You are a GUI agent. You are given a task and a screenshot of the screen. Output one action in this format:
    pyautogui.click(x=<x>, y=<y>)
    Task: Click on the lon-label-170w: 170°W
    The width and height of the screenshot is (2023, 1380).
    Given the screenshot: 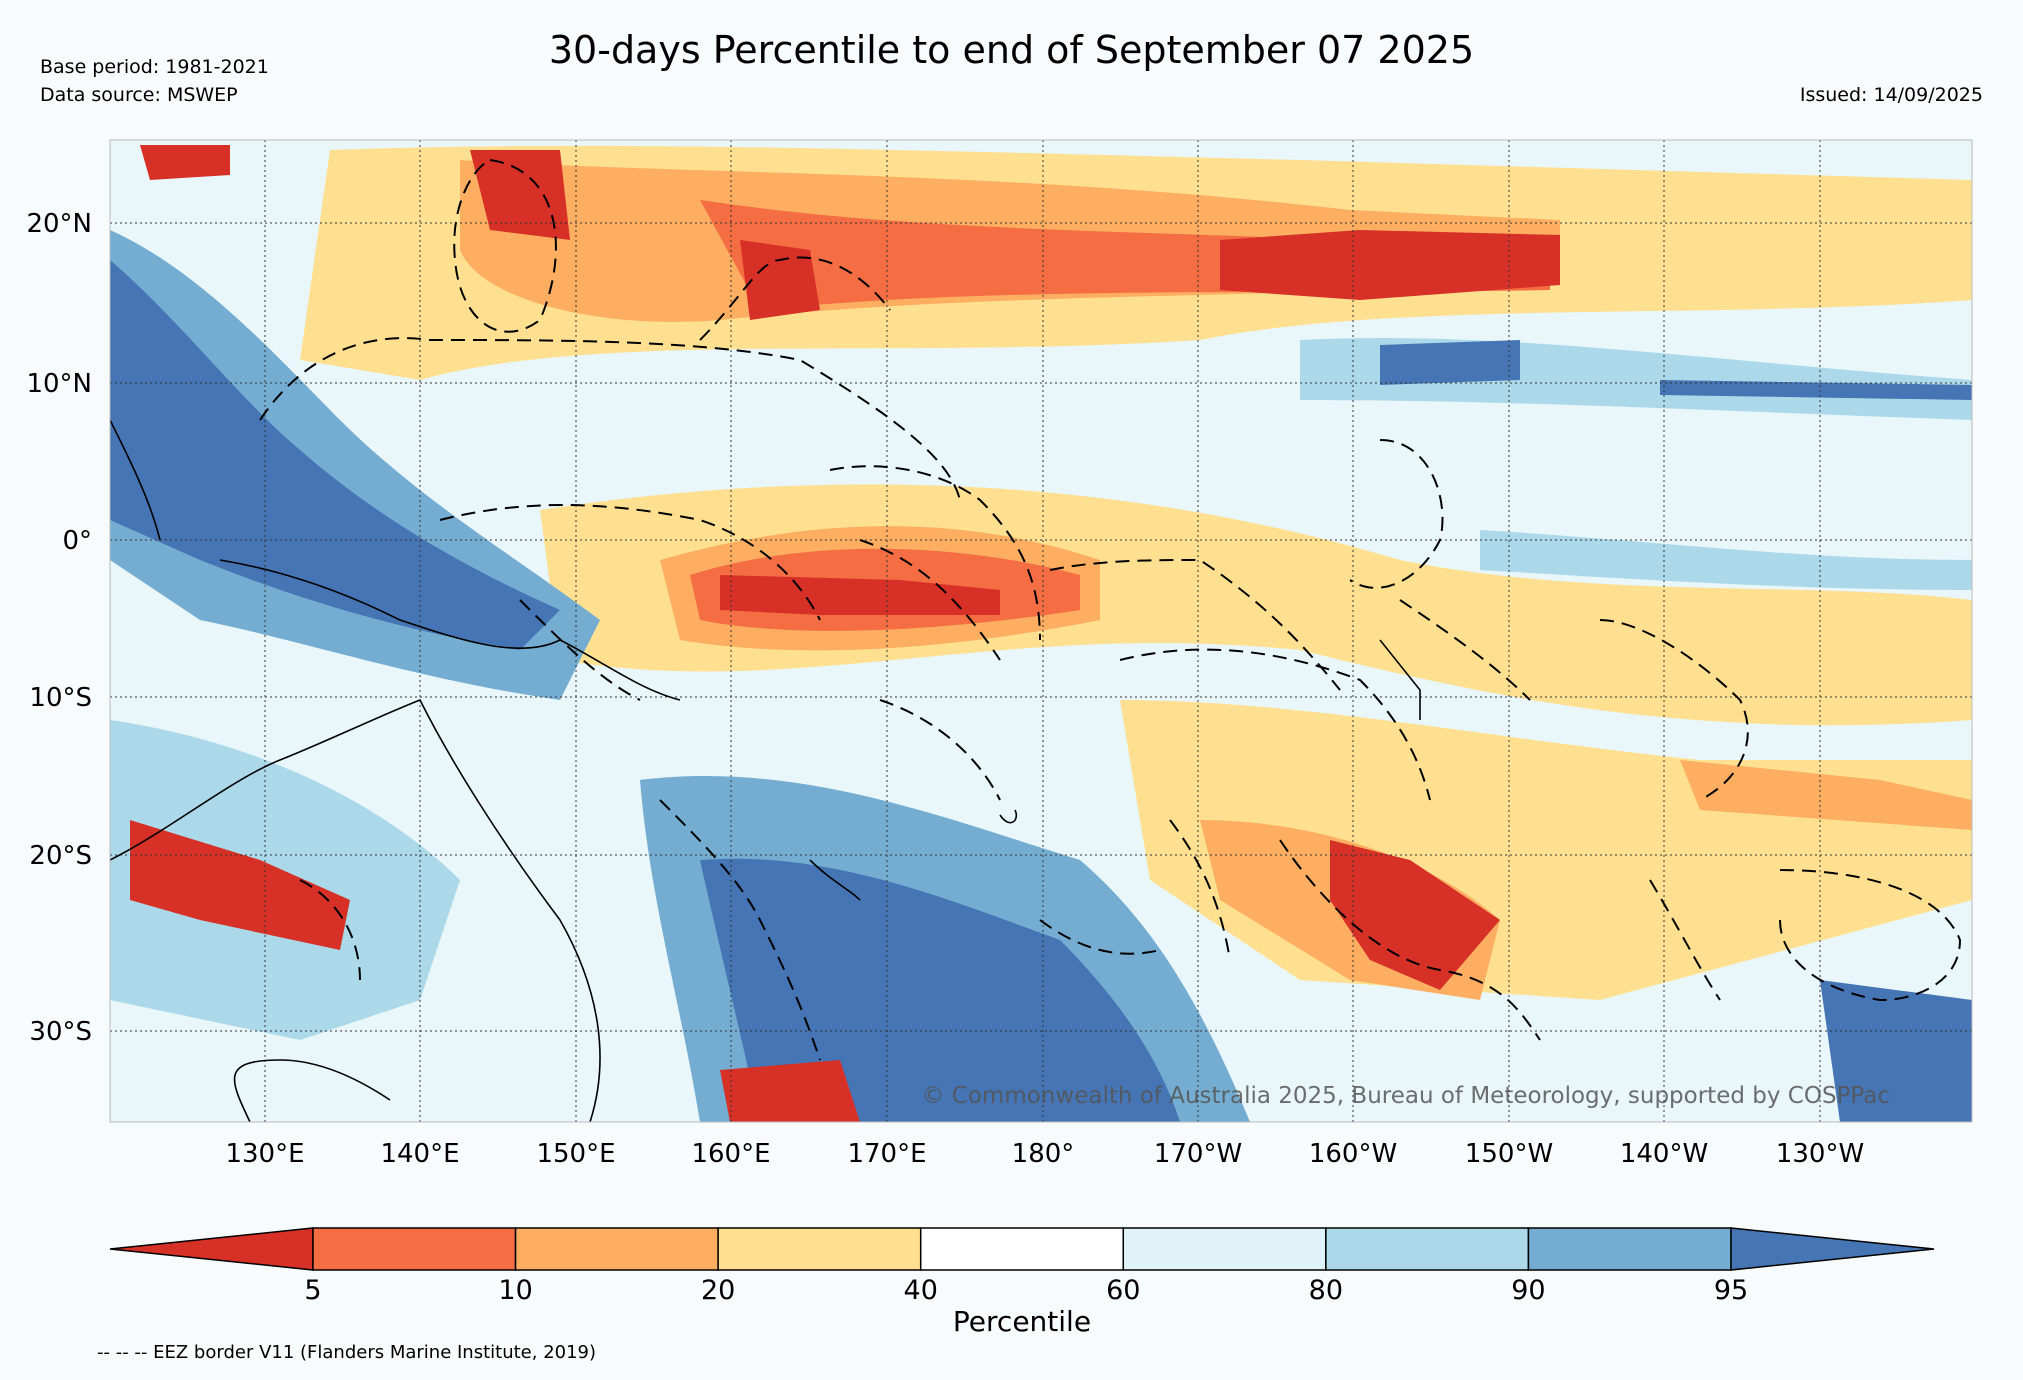 What is the action you would take?
    pyautogui.click(x=1198, y=1154)
    